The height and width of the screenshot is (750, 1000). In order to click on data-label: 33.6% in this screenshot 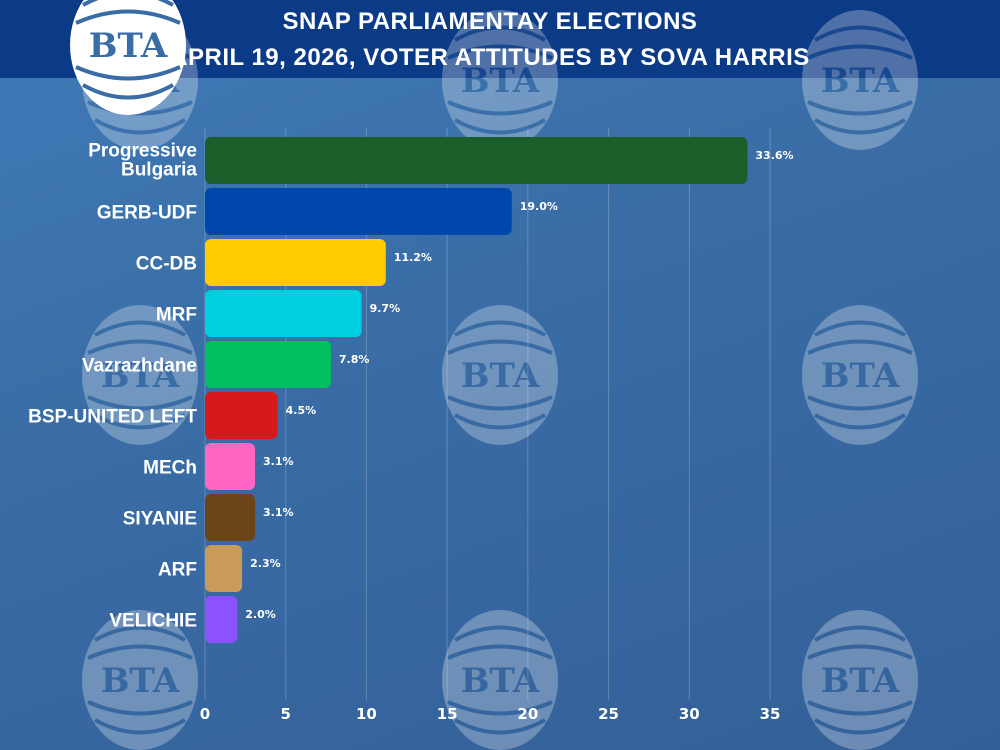, I will do `click(774, 155)`.